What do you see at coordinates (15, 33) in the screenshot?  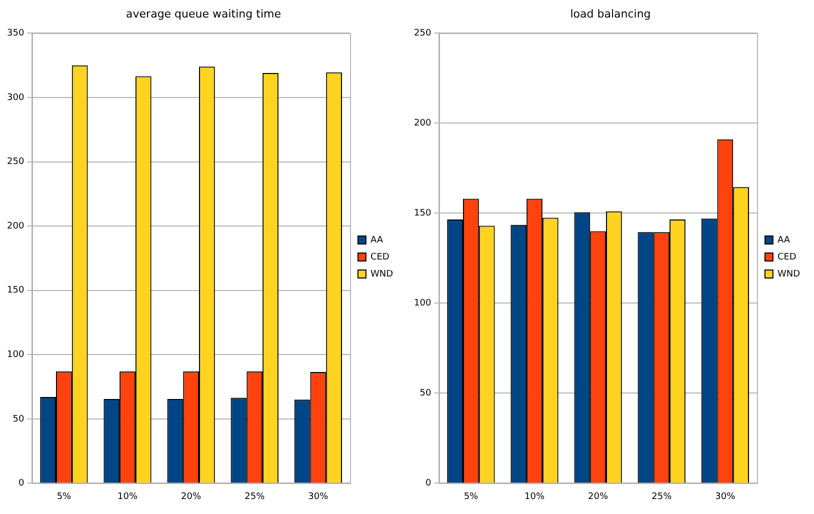 I see `y-tick-label: 350` at bounding box center [15, 33].